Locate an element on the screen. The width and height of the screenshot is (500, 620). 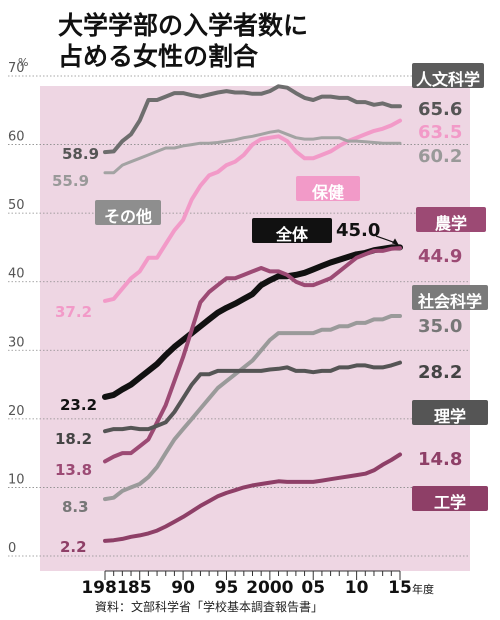
x-tick-label: 2000 is located at coordinates (269, 588).